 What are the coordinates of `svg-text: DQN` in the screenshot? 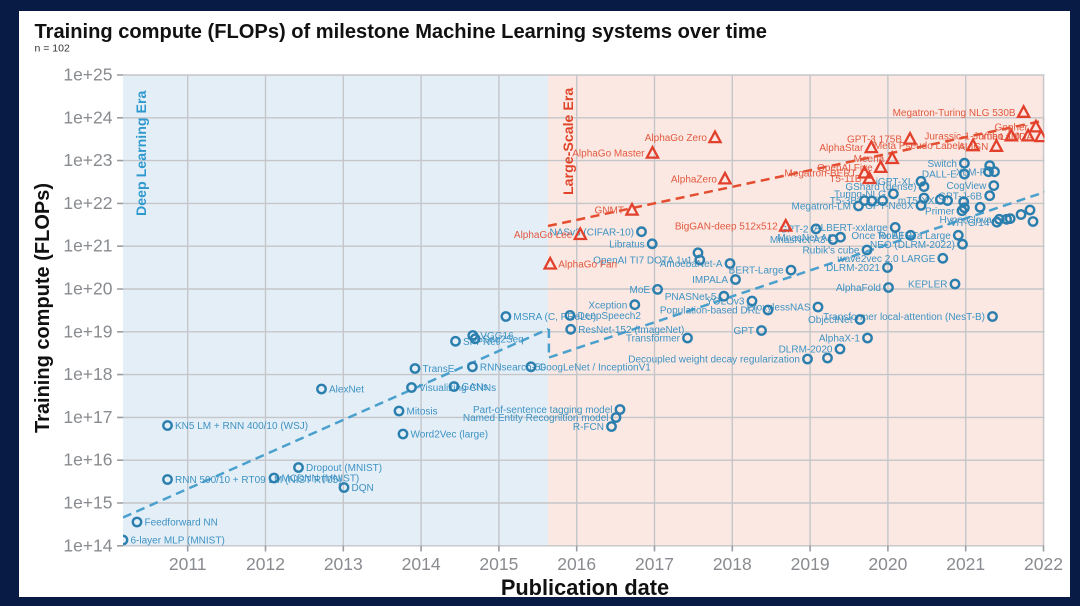 It's located at (363, 488).